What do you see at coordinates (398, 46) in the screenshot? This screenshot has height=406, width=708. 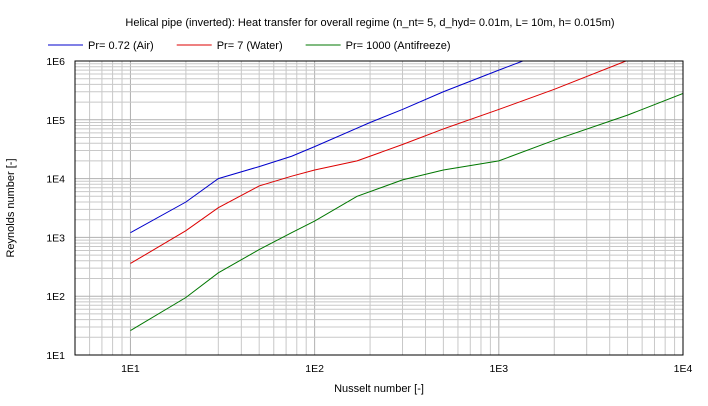 I see `legend-label: Pr= 1000 (Antifreeze)` at bounding box center [398, 46].